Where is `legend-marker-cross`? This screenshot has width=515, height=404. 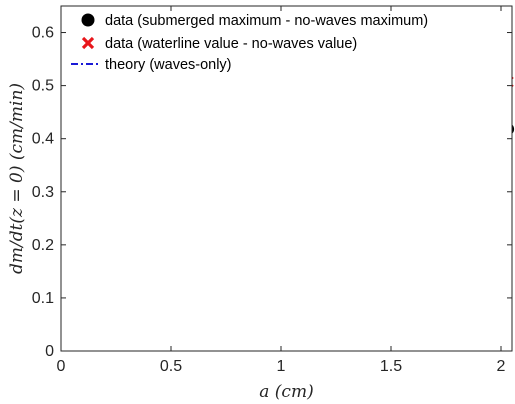
legend-marker-cross is located at coordinates (88, 43).